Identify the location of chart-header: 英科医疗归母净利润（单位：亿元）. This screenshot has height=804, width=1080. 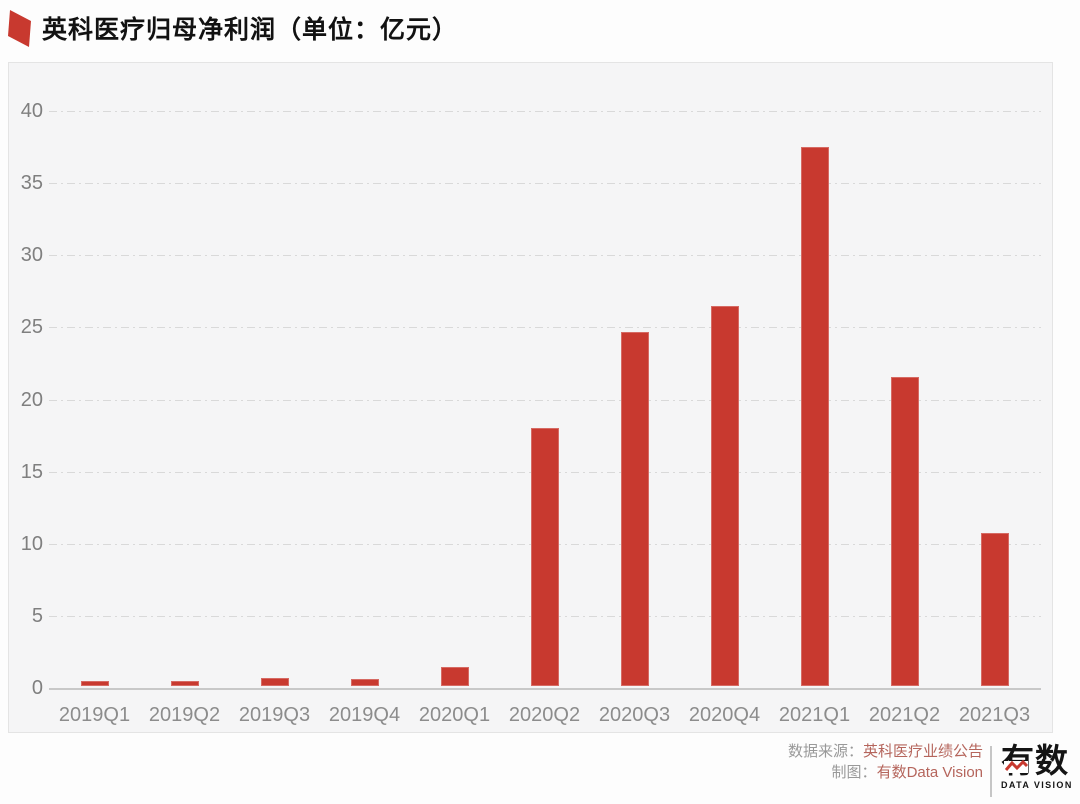
(233, 28).